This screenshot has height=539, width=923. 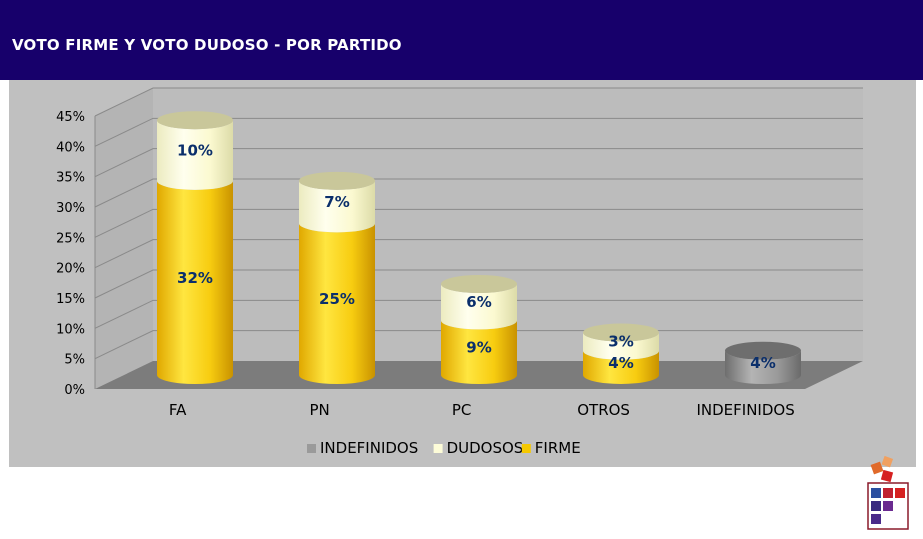 I want to click on bar-group: 4%, so click(x=763, y=362).